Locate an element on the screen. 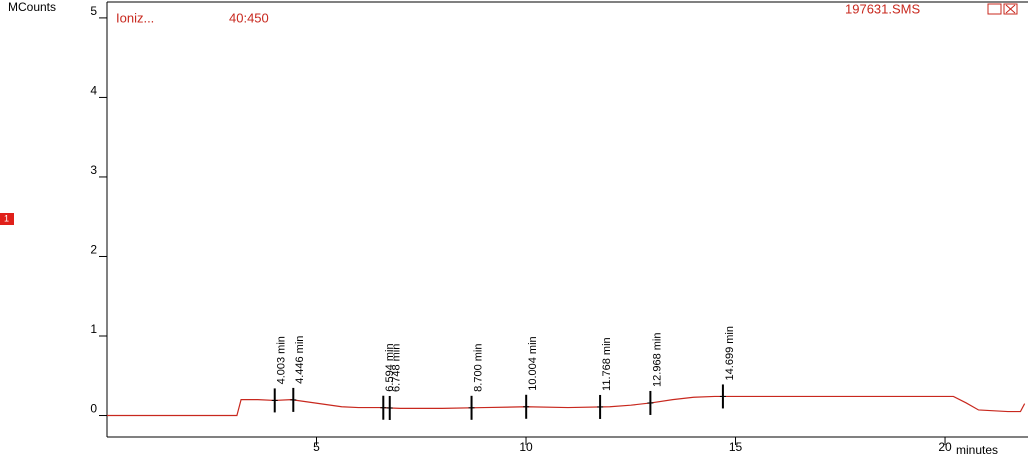  peak-label: 14.699 min is located at coordinates (730, 353).